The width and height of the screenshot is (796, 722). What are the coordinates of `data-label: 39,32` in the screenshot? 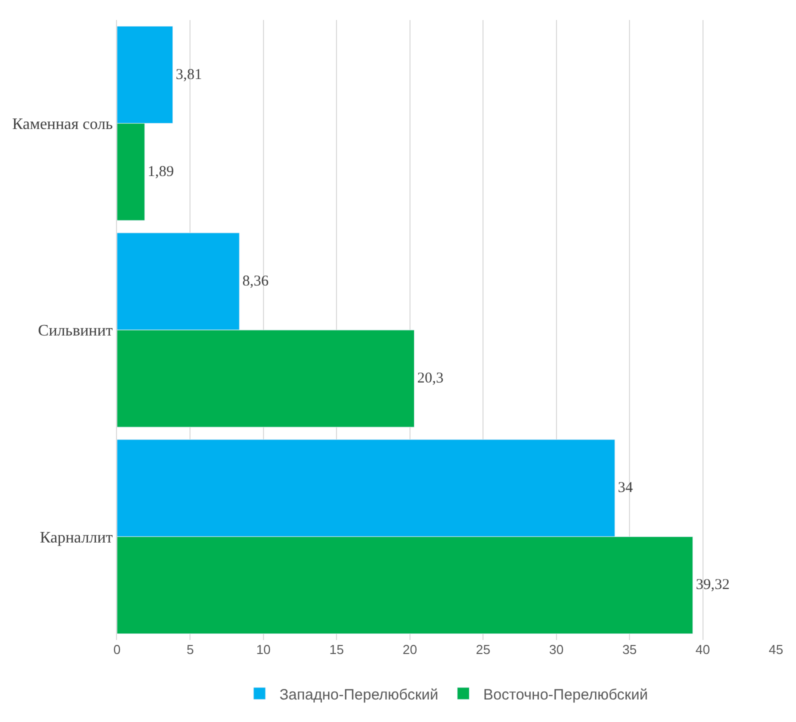 It's located at (713, 585).